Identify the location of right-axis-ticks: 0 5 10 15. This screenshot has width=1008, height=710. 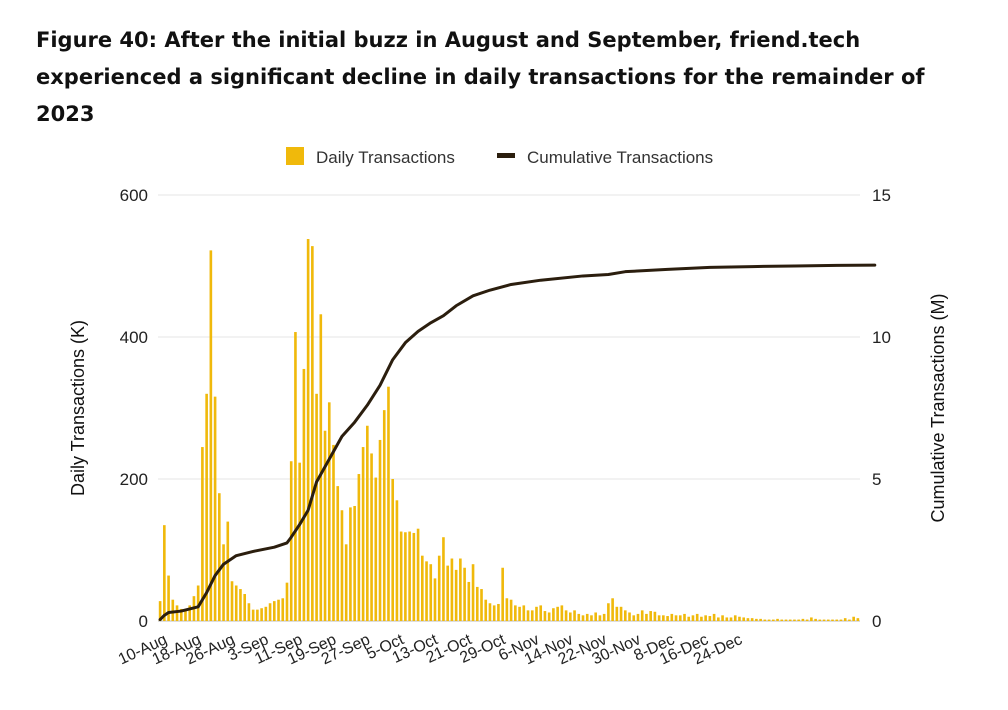
(881, 408).